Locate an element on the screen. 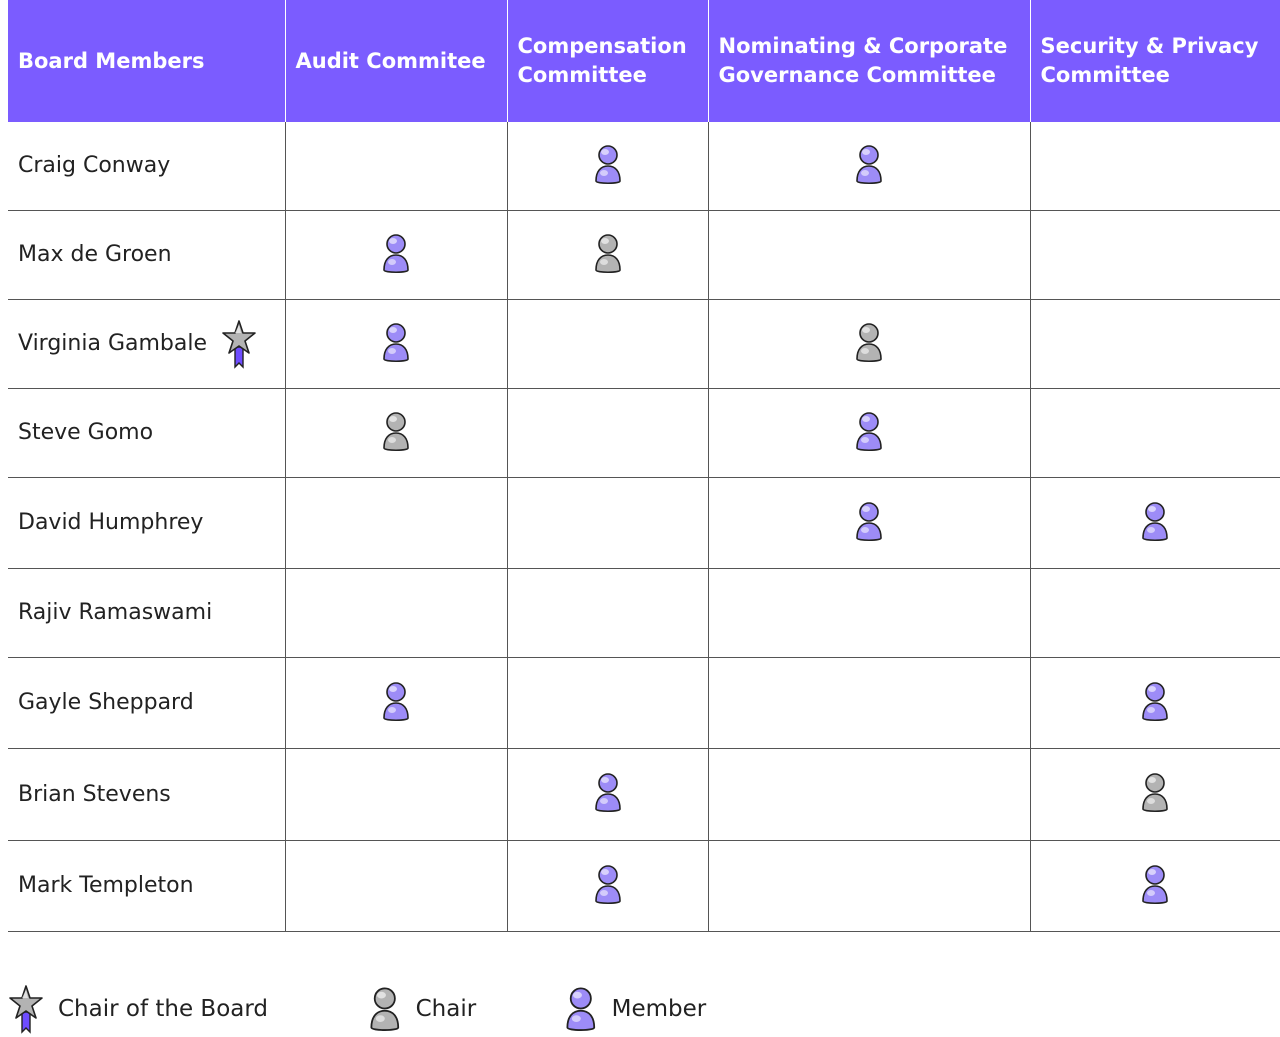  legend-chair: Chair is located at coordinates (422, 1009).